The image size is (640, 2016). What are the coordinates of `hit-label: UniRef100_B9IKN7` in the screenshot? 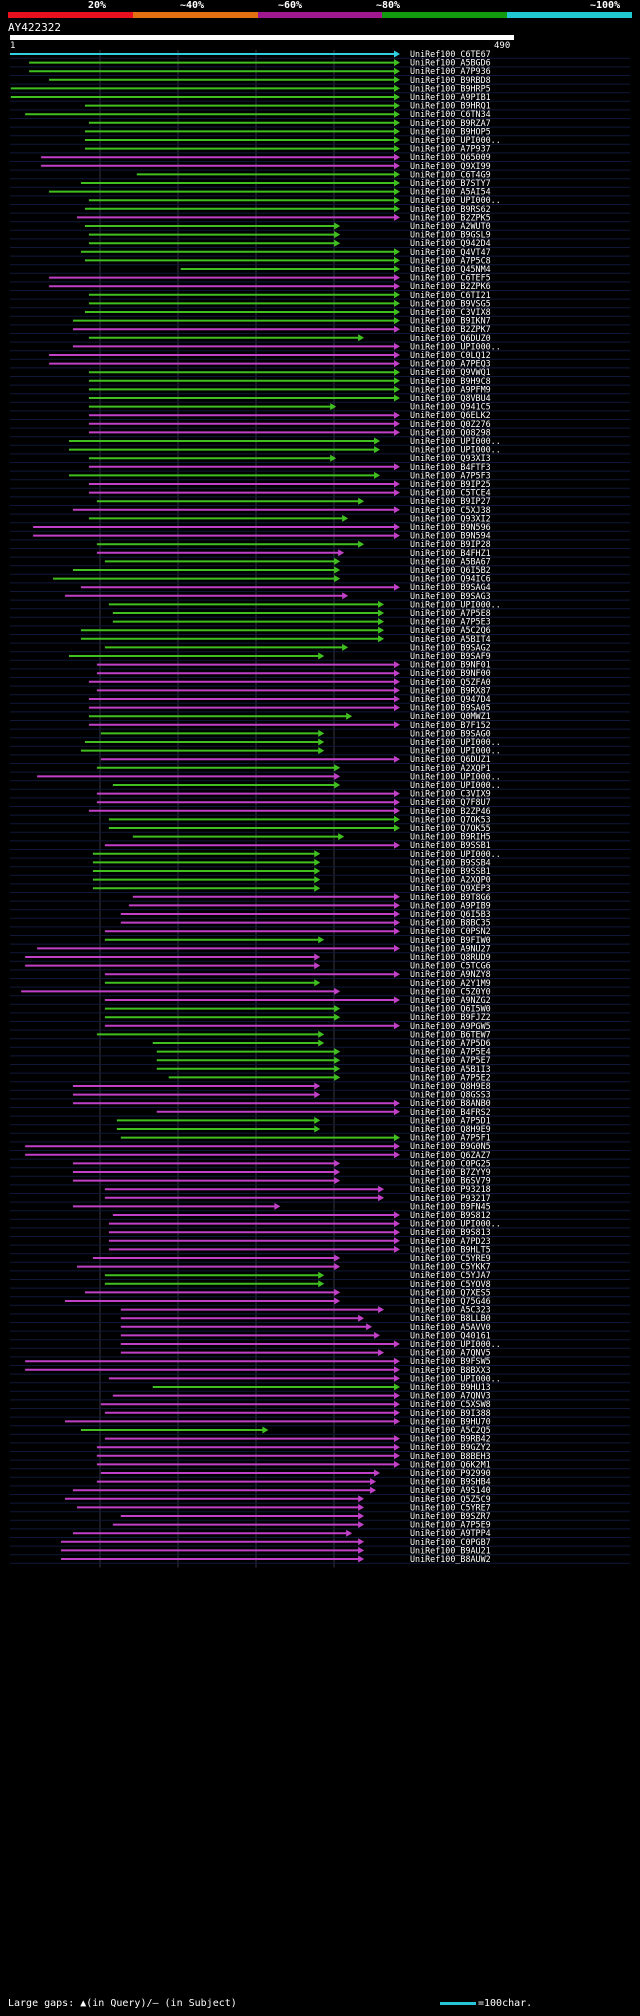 It's located at (450, 321).